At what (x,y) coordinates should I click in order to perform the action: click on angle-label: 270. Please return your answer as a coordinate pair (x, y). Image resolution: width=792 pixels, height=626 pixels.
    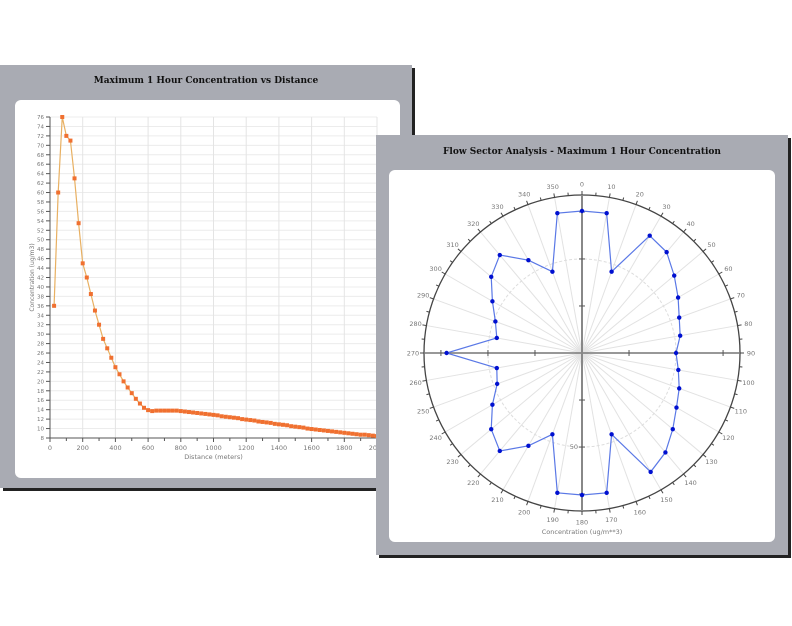
    Looking at the image, I should click on (413, 354).